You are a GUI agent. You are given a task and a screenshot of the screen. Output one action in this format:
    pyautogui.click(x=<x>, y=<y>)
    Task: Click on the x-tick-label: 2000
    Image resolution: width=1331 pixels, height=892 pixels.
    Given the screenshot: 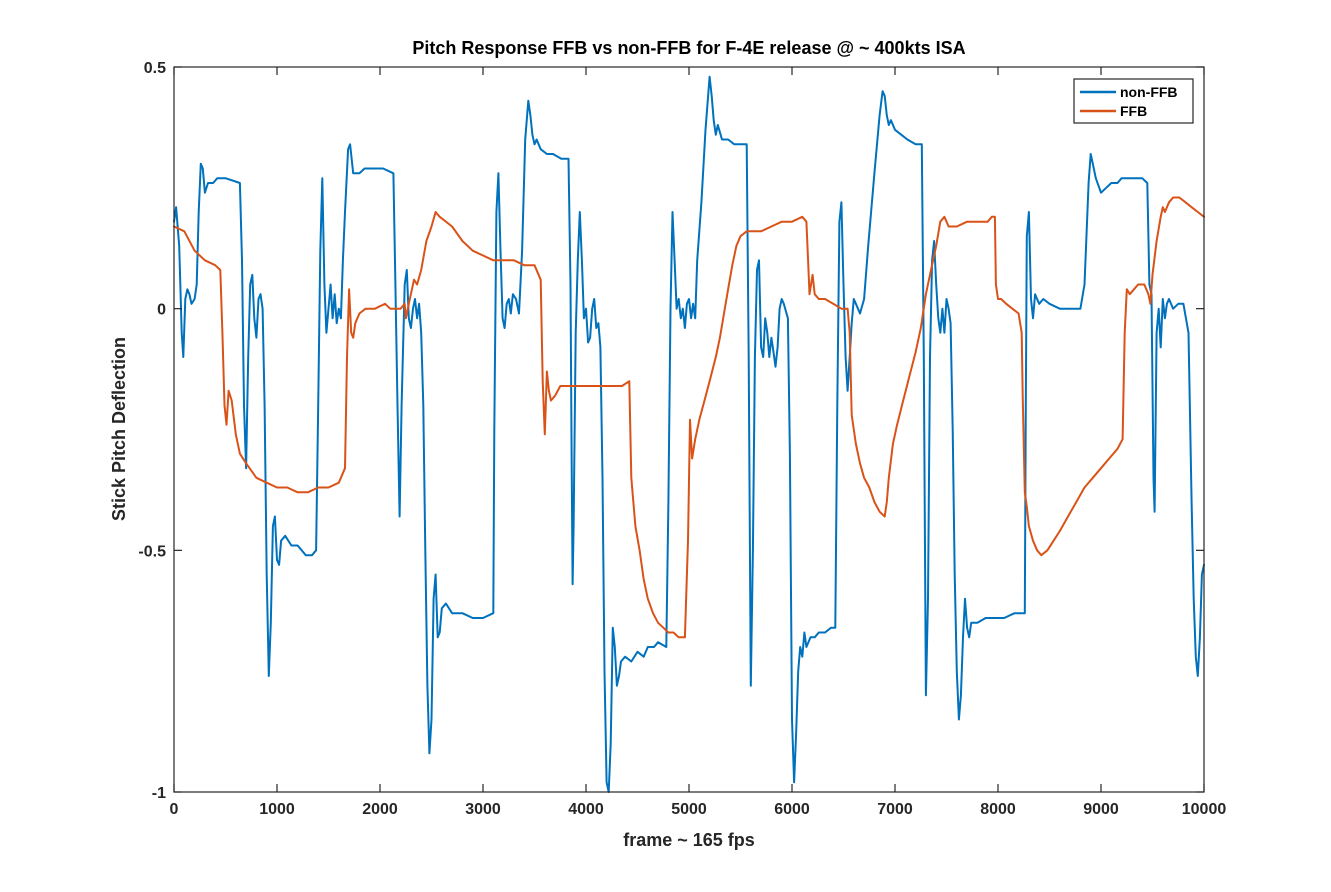 What is the action you would take?
    pyautogui.click(x=380, y=809)
    